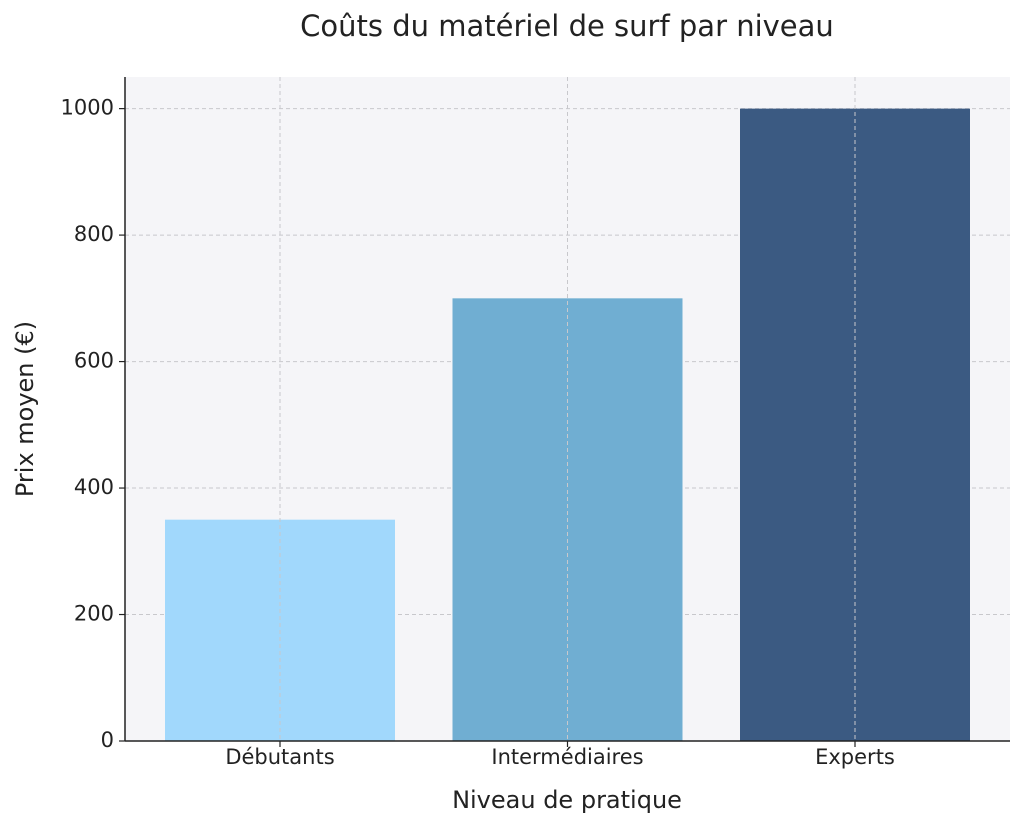  I want to click on y-tick-label: 0, so click(107, 740).